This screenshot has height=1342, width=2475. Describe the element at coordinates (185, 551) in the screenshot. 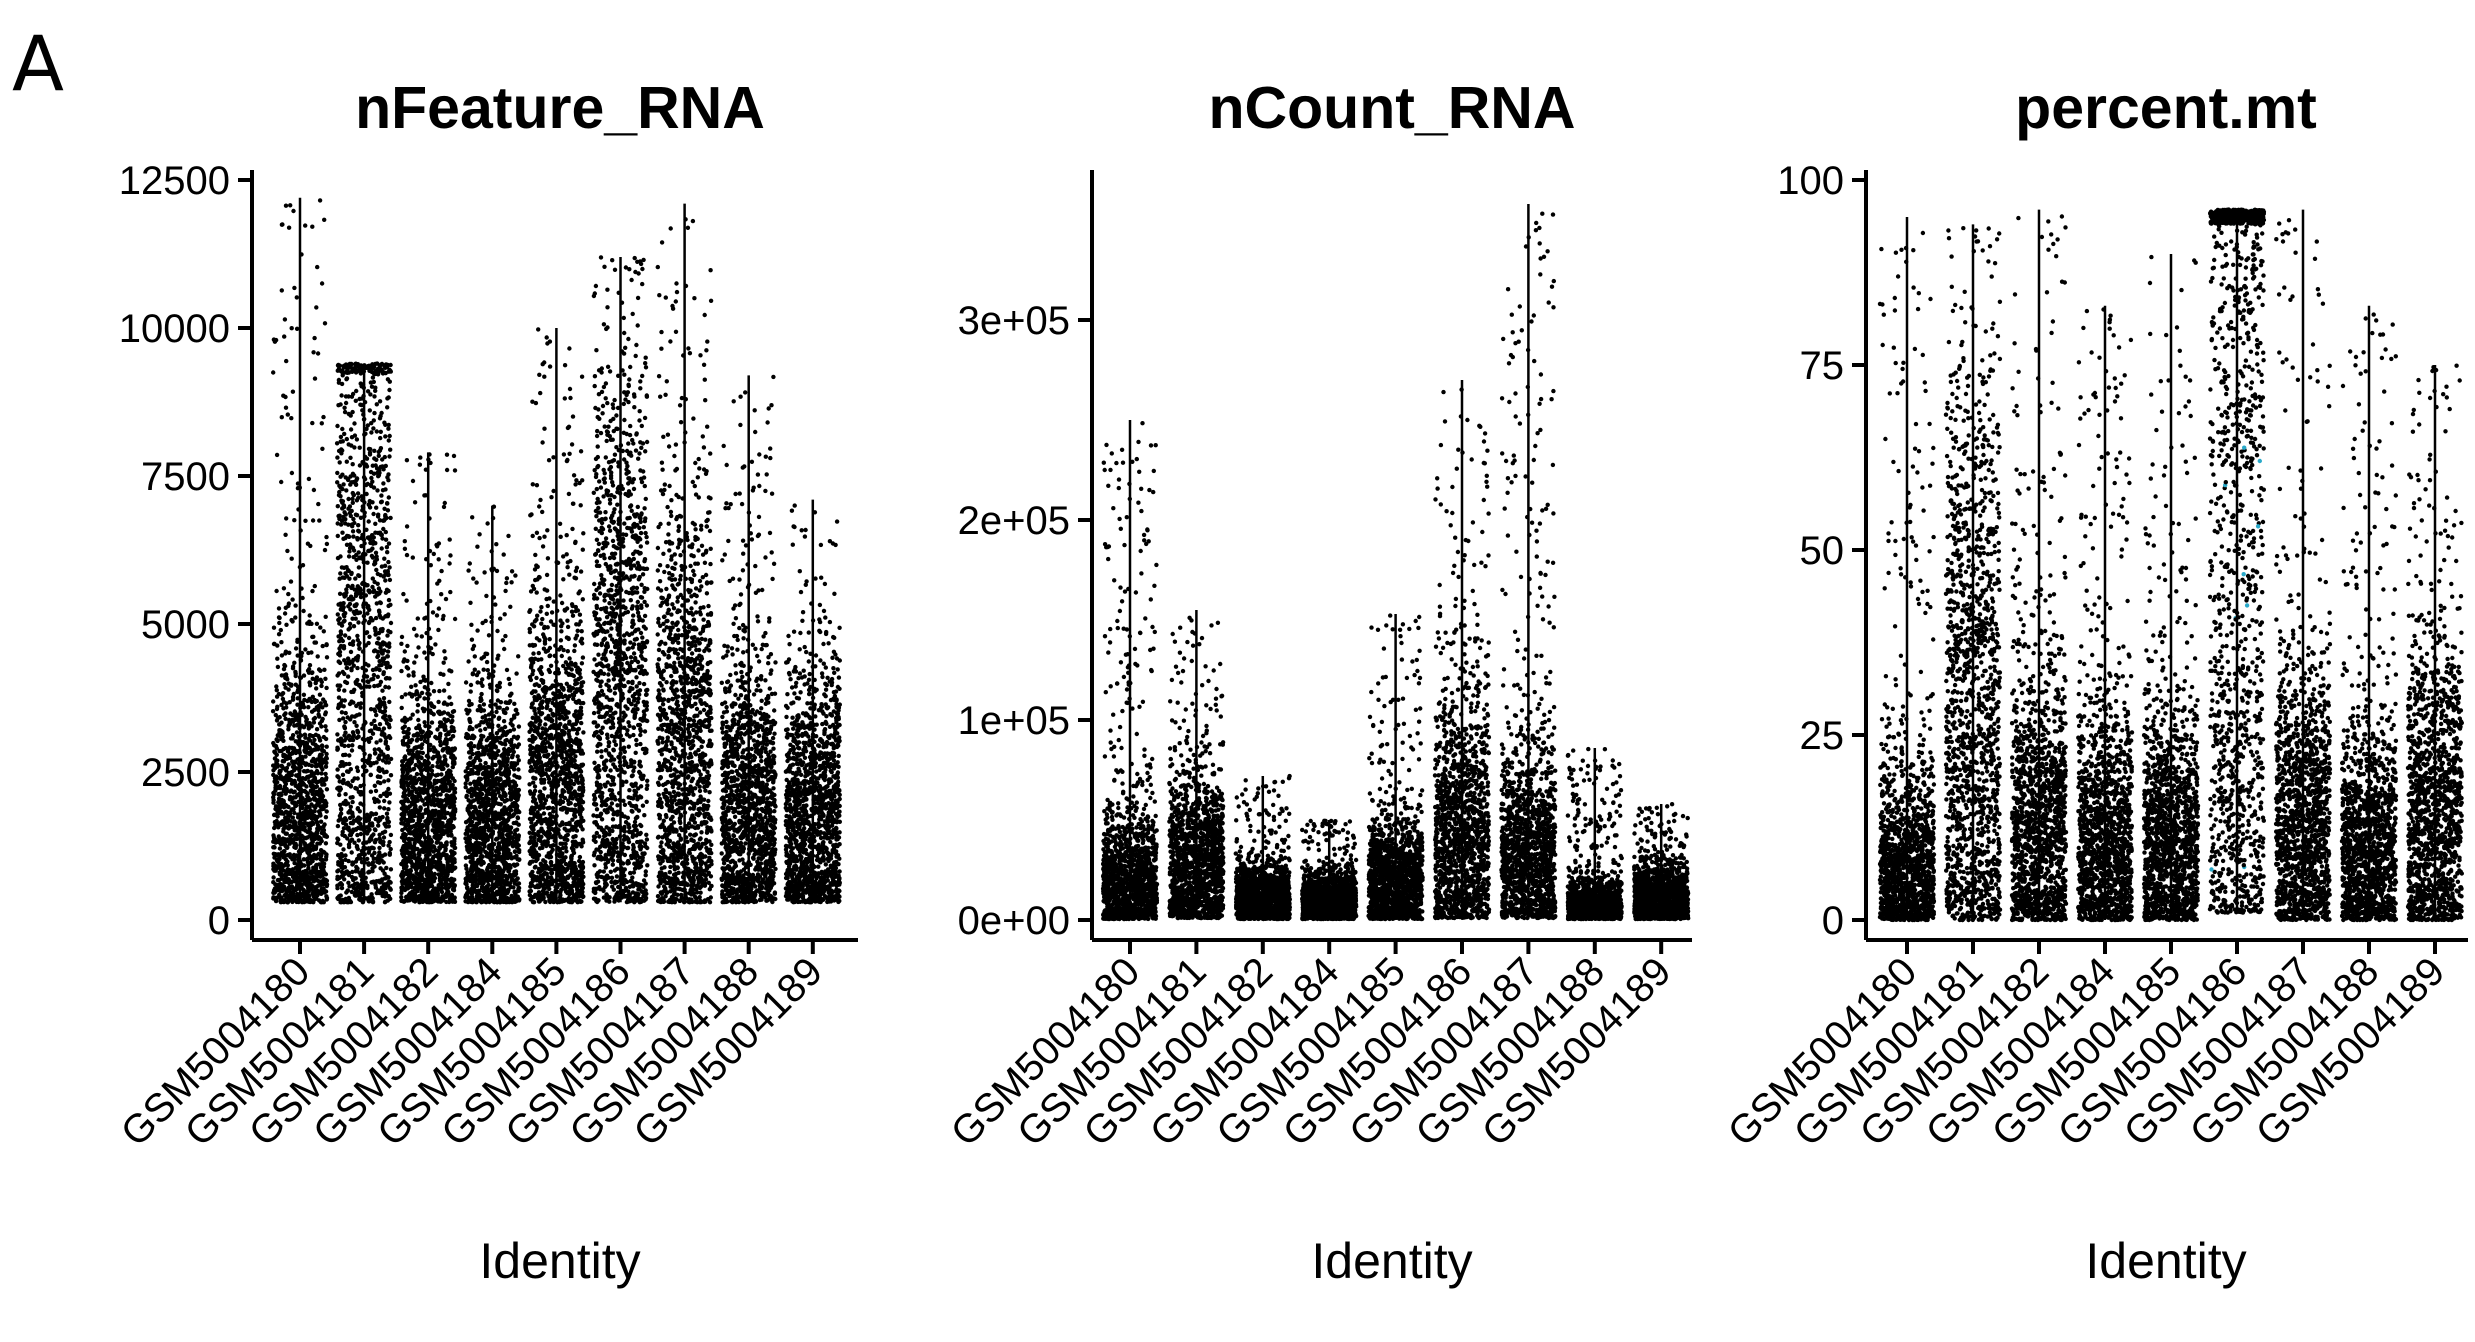

I see `y-axis-ticks: 02500500075001000012500` at that location.